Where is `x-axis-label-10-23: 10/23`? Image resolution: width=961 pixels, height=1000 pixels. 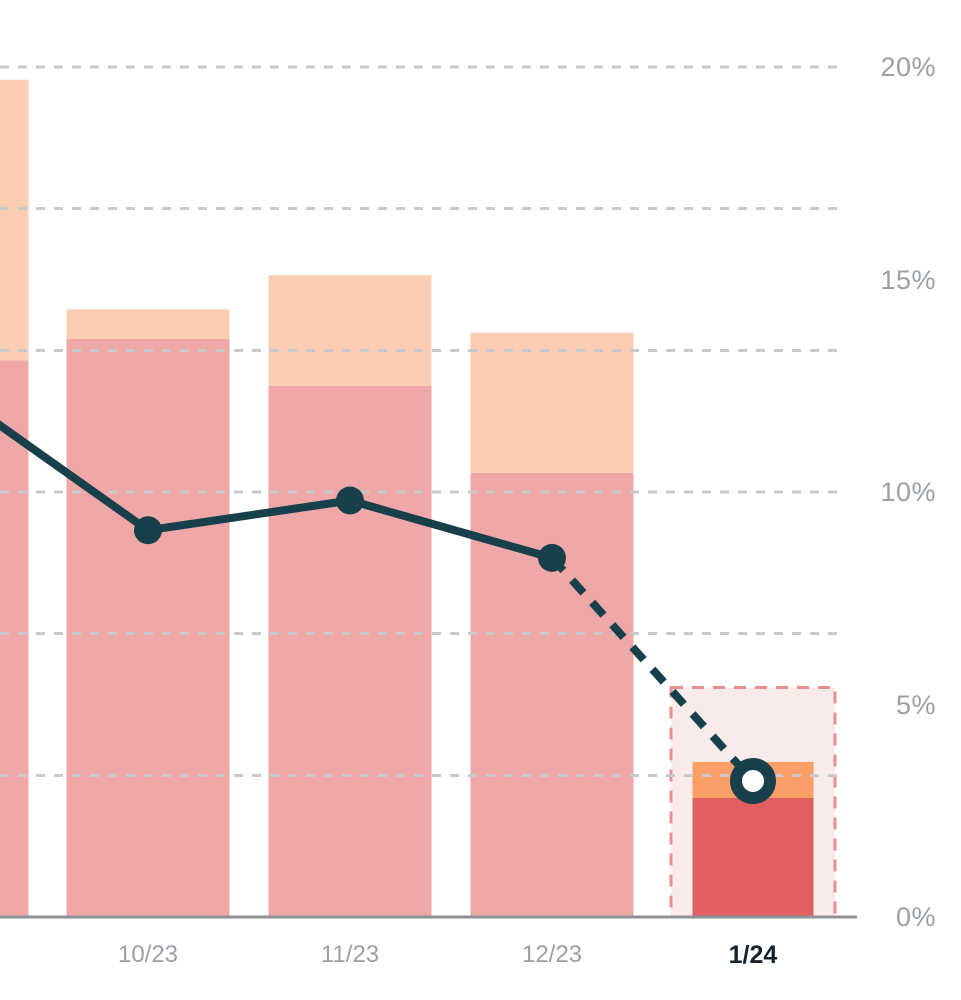
x-axis-label-10-23: 10/23 is located at coordinates (148, 954).